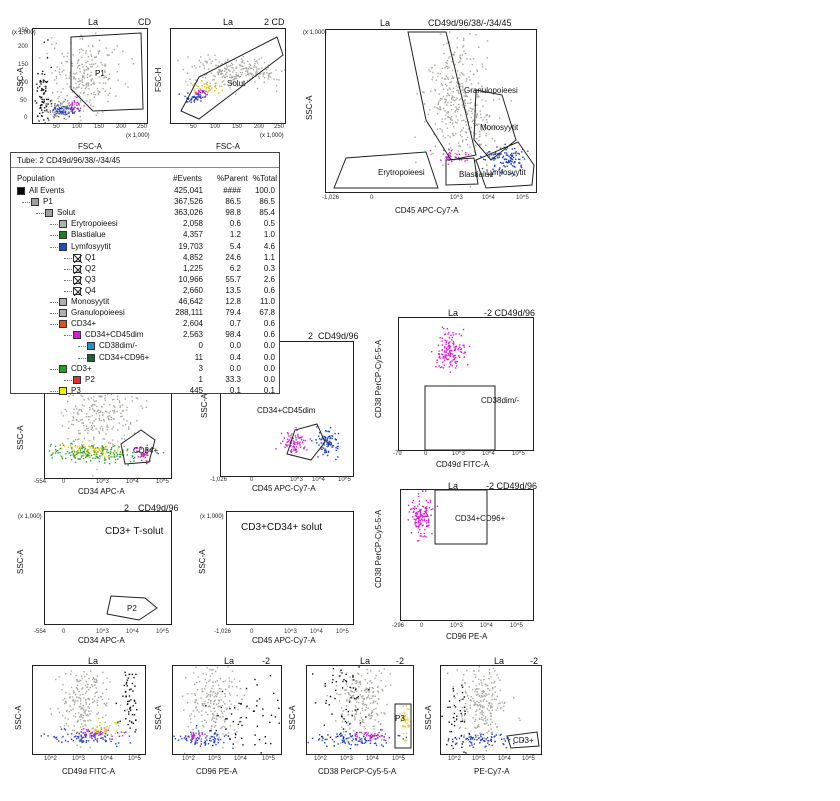  I want to click on hierarchy-row: Q4 2,660 13.5 0.6, so click(145, 291).